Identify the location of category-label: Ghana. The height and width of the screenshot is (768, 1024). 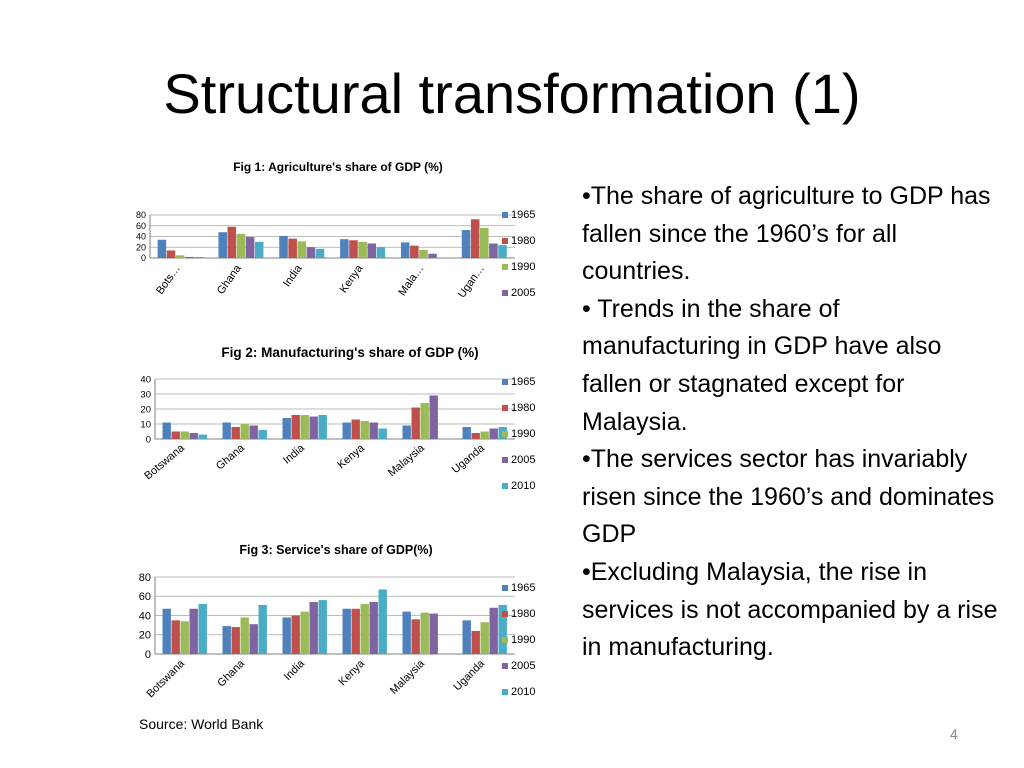
(229, 279).